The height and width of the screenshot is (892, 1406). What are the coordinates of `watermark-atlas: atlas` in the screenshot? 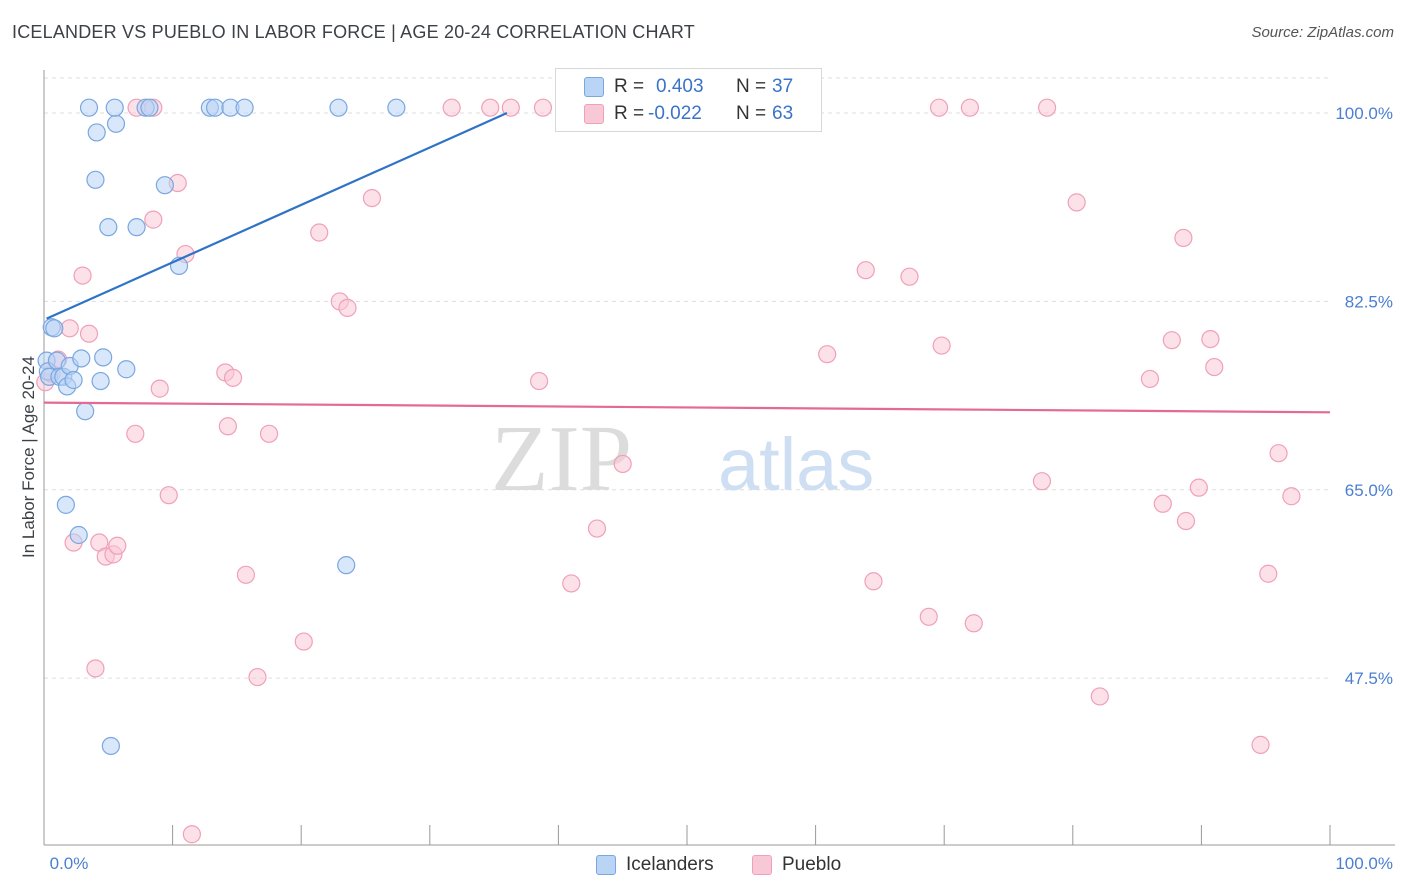 It's located at (796, 464).